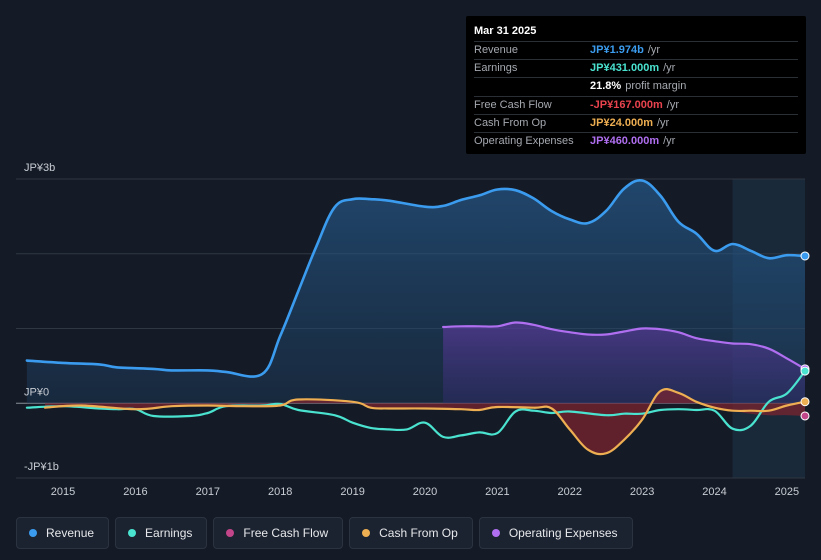 This screenshot has width=821, height=560. I want to click on tooltip-value: 21.8%, so click(606, 86).